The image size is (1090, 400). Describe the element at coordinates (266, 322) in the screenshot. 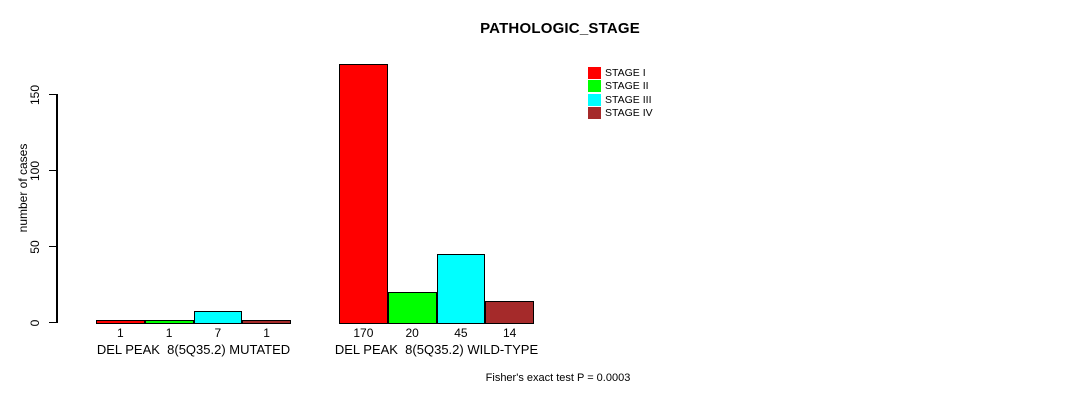

I see `bar-del-peak-8-5q35-2-mutated-stage-iv` at that location.